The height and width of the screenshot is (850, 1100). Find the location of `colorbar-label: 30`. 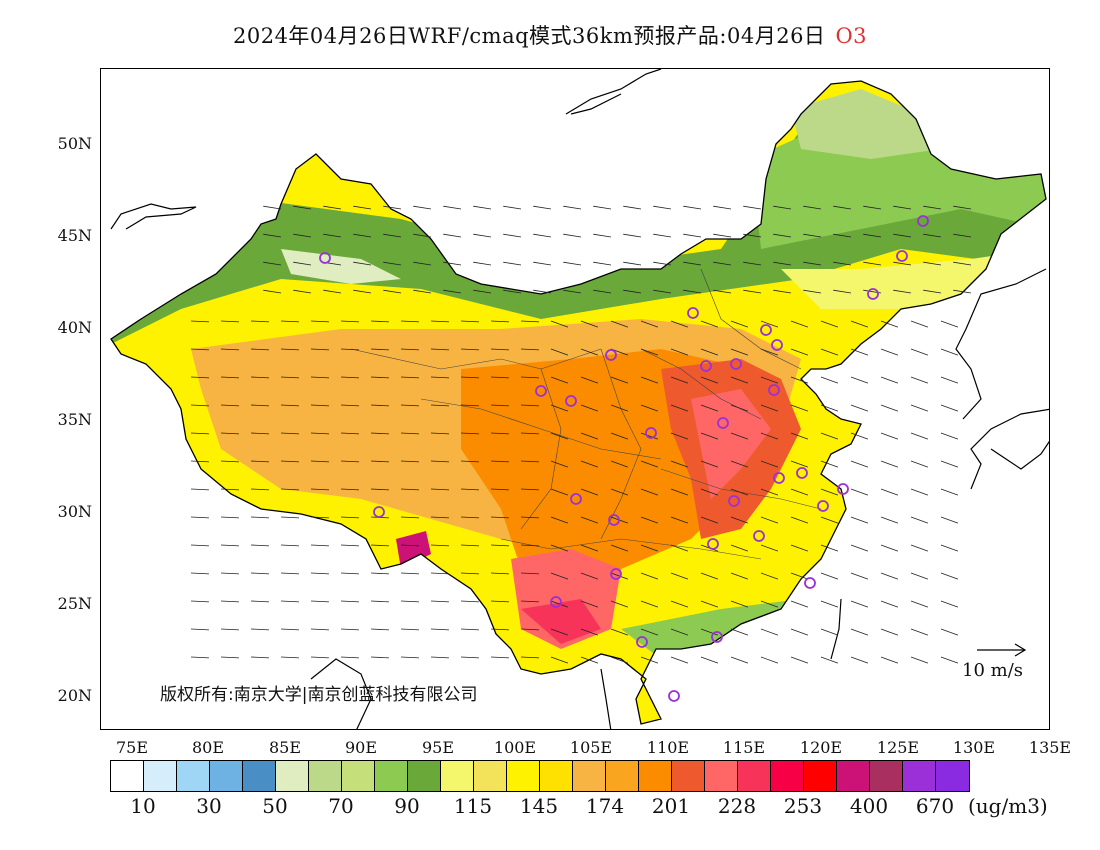

colorbar-label: 30 is located at coordinates (209, 806).